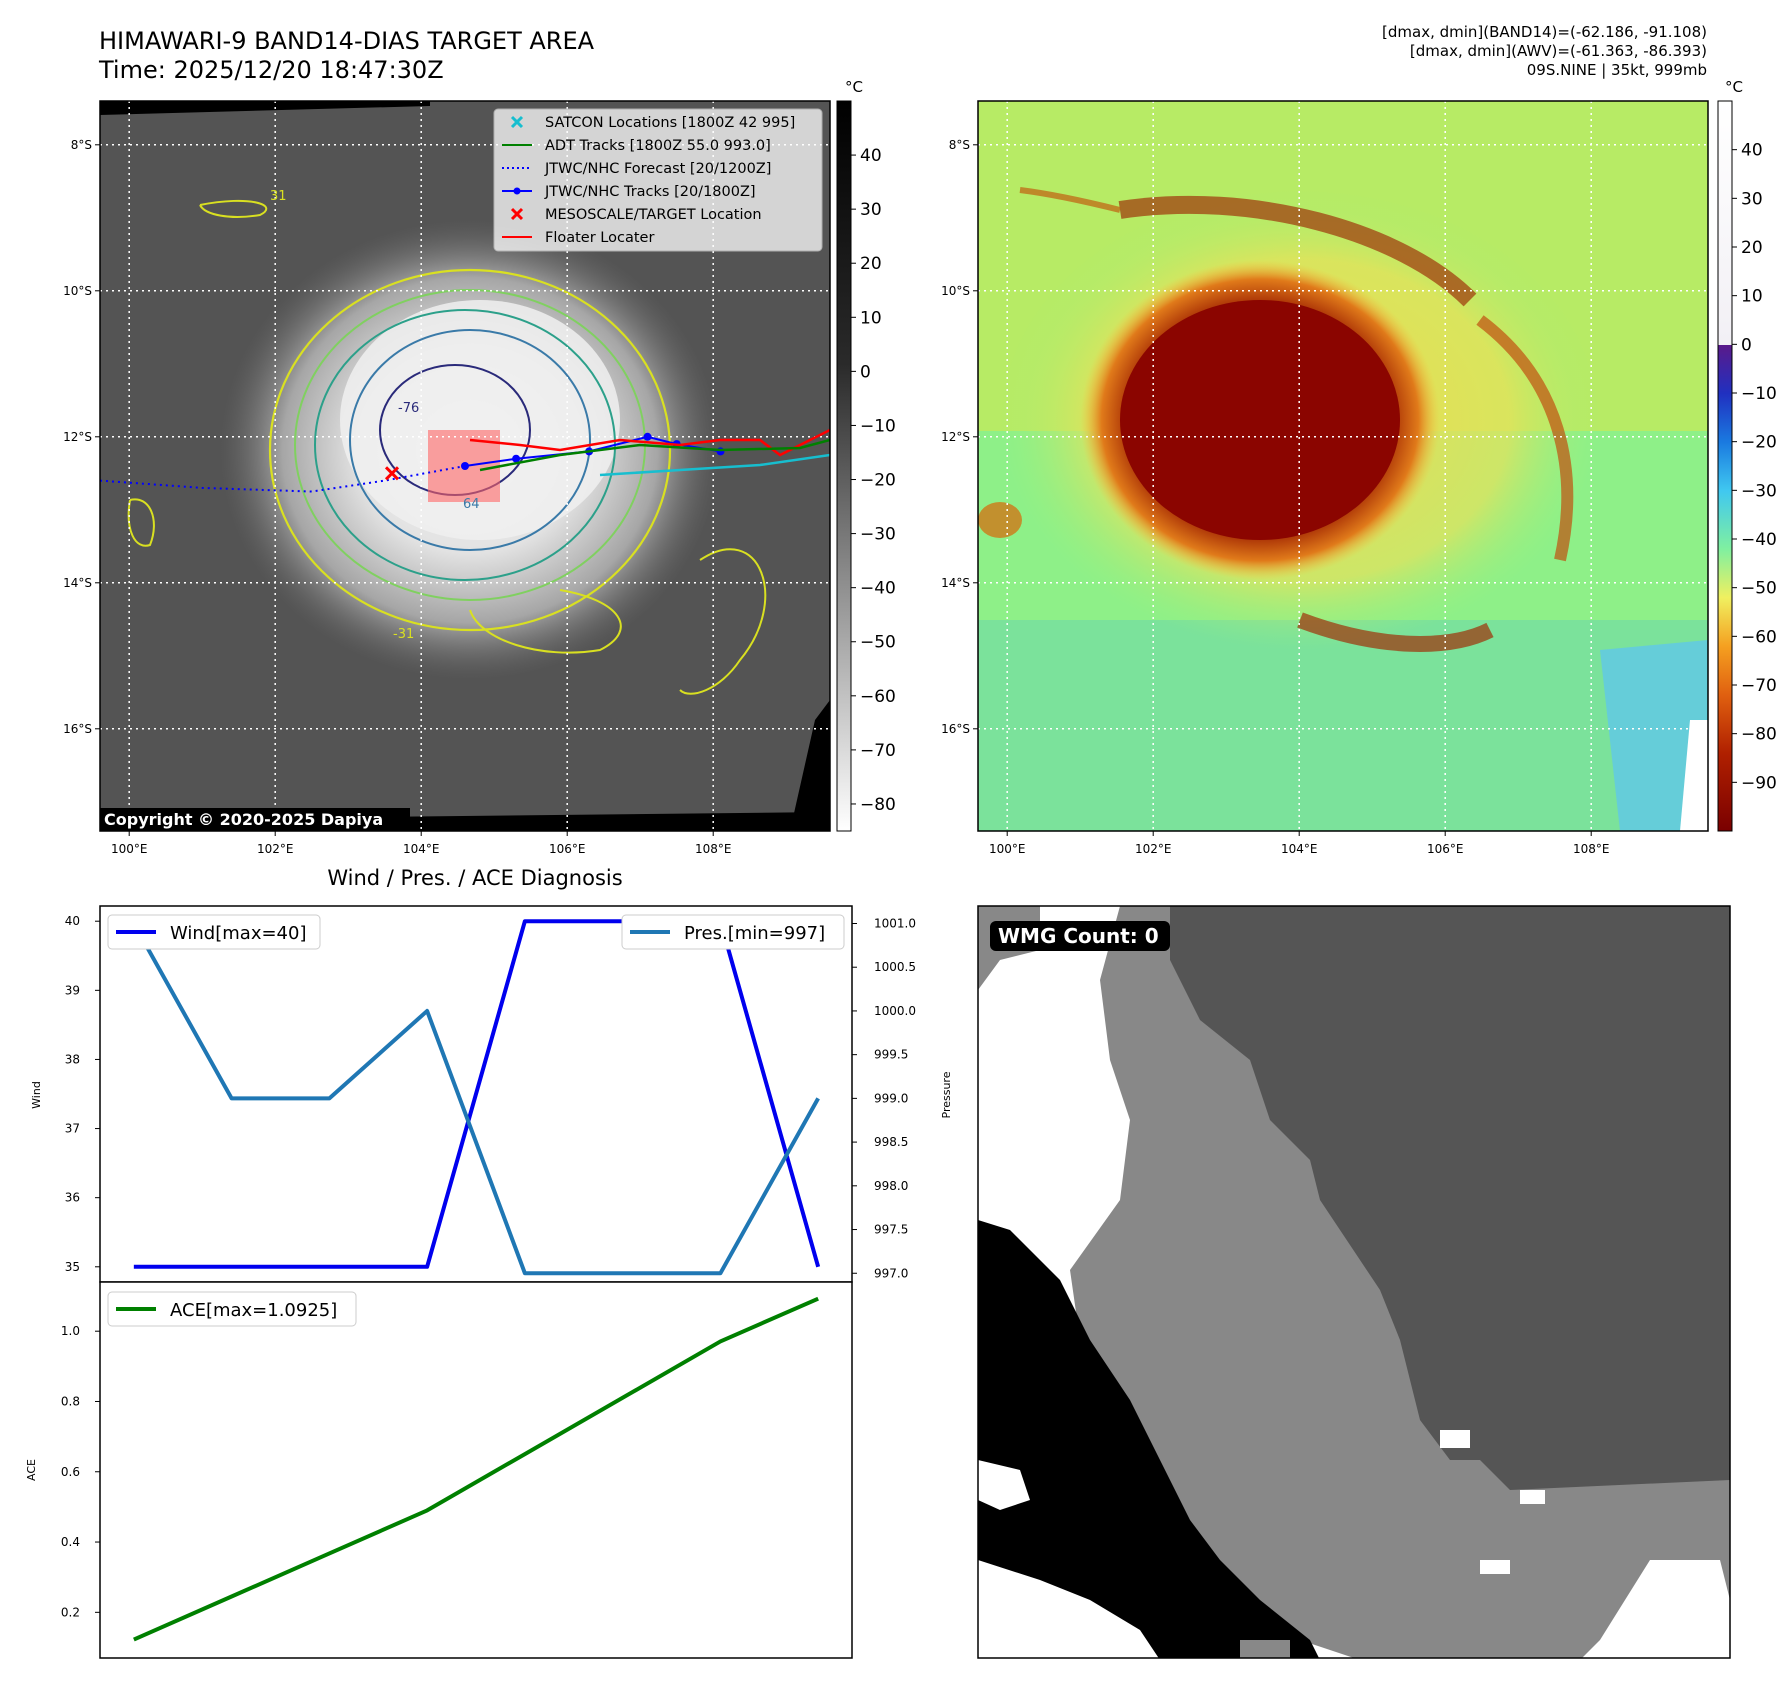  I want to click on ir-legend-item: JTWC/NHC Tracks [20/1800Z], so click(629, 192).